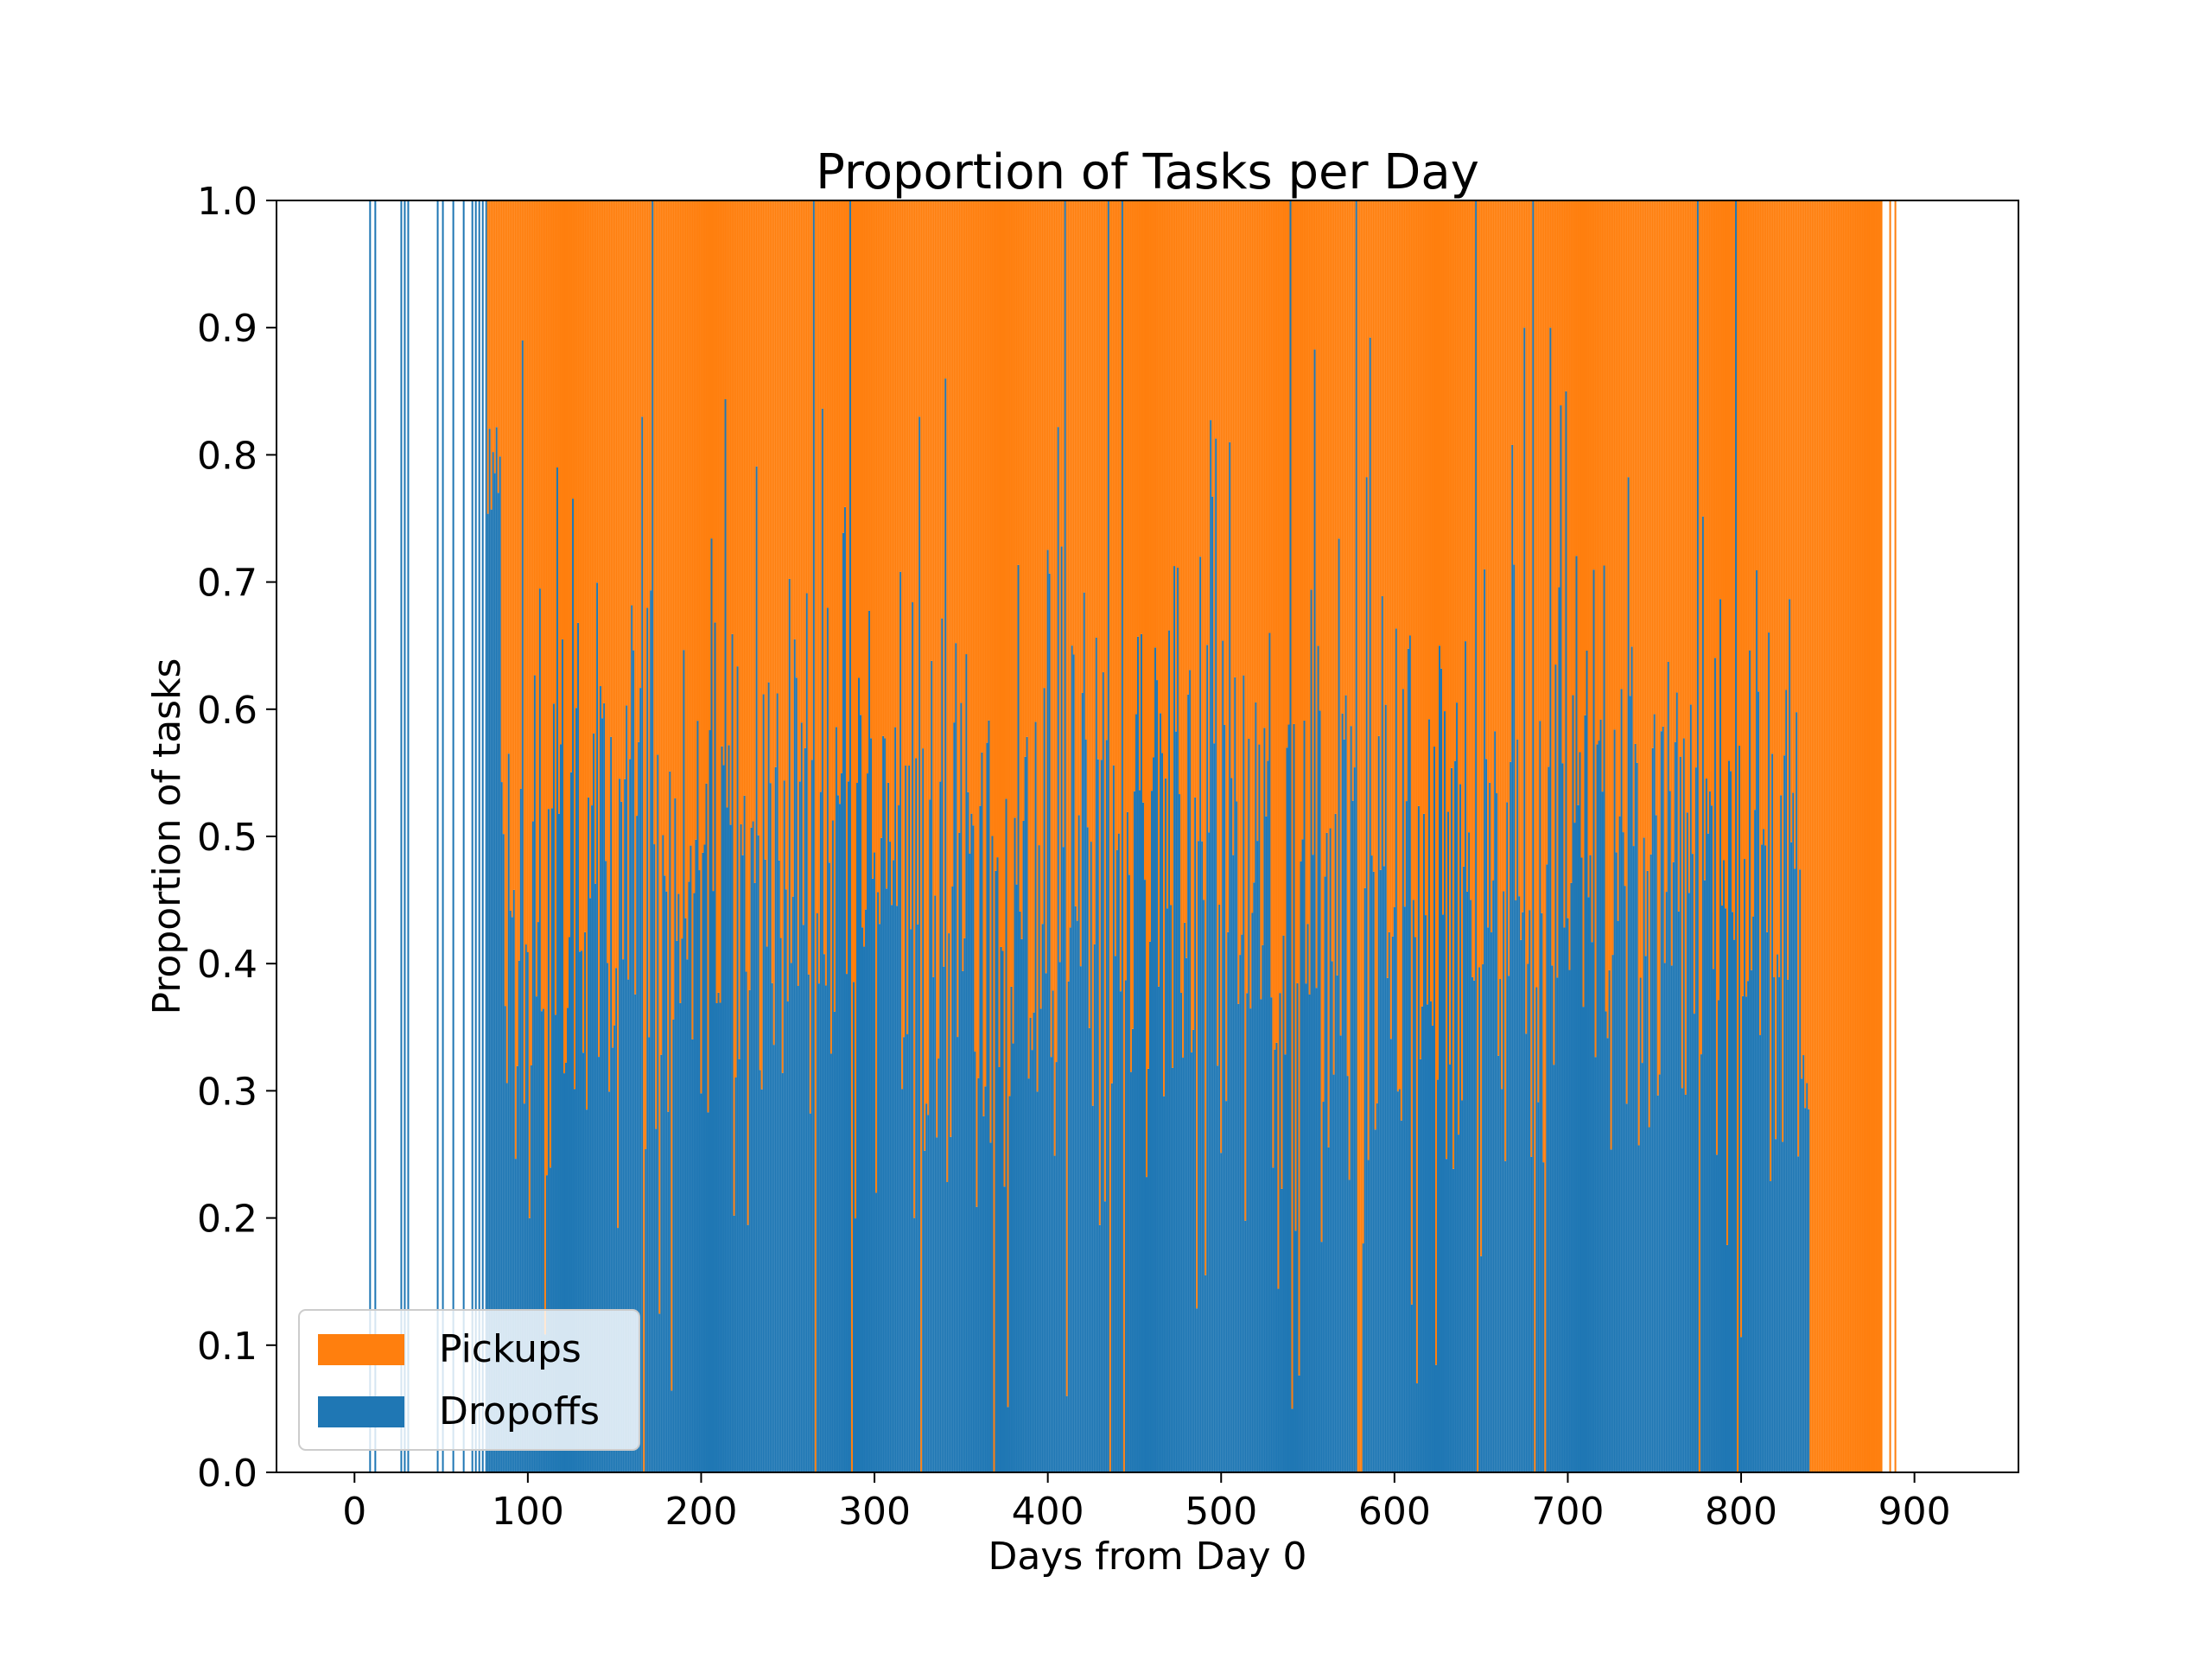  What do you see at coordinates (1394, 1512) in the screenshot?
I see `x-tick-label: 600` at bounding box center [1394, 1512].